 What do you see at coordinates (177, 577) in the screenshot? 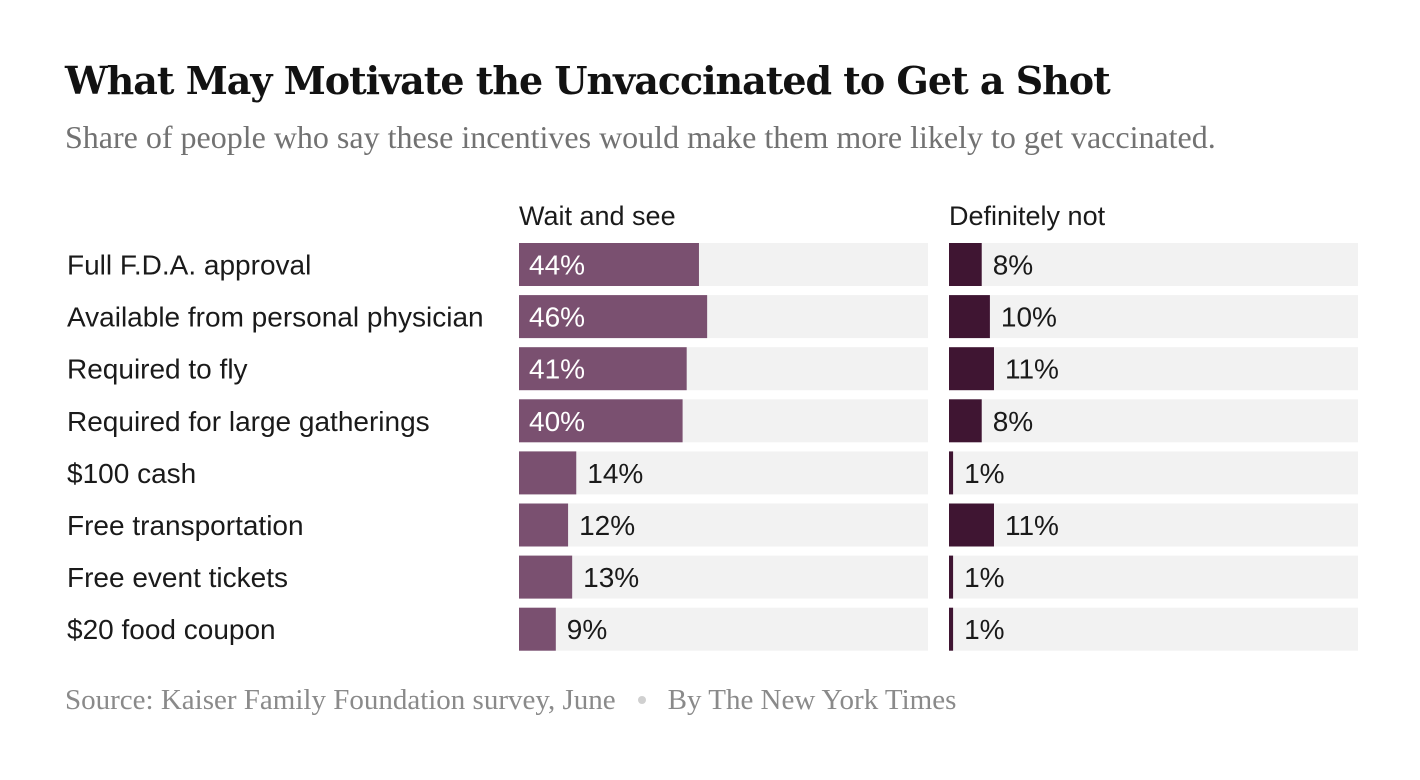
I see `category-label: Free event tickets` at bounding box center [177, 577].